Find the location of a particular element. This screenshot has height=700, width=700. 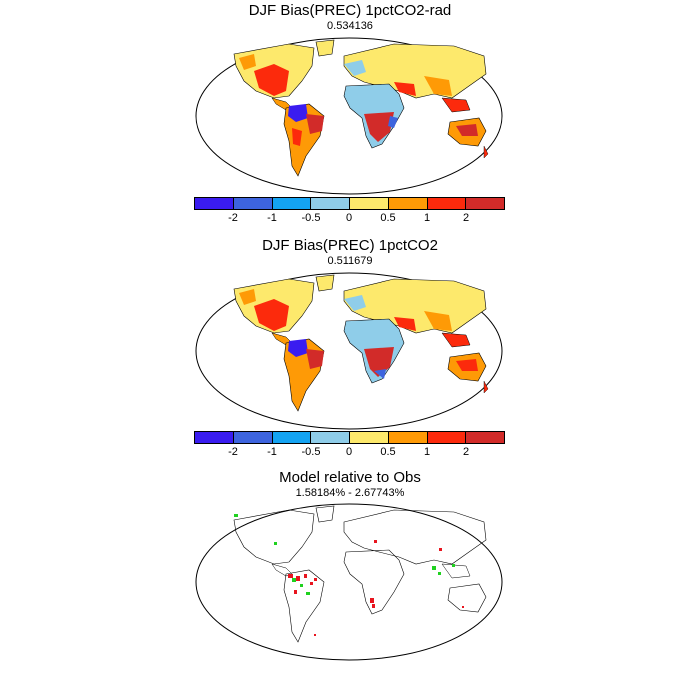

bias-map-1pctco2-rad is located at coordinates (349, 116).